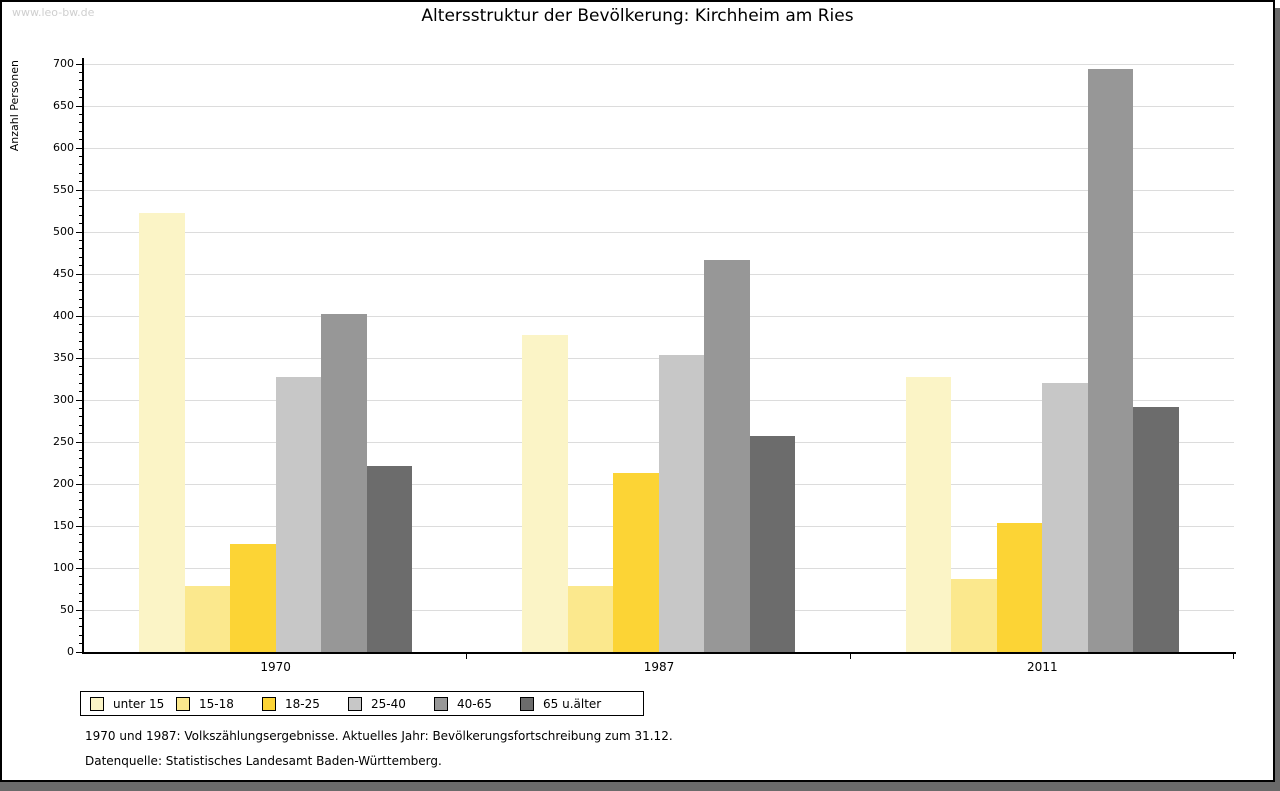 The height and width of the screenshot is (791, 1280). Describe the element at coordinates (207, 619) in the screenshot. I see `bar-15-18-1970` at that location.